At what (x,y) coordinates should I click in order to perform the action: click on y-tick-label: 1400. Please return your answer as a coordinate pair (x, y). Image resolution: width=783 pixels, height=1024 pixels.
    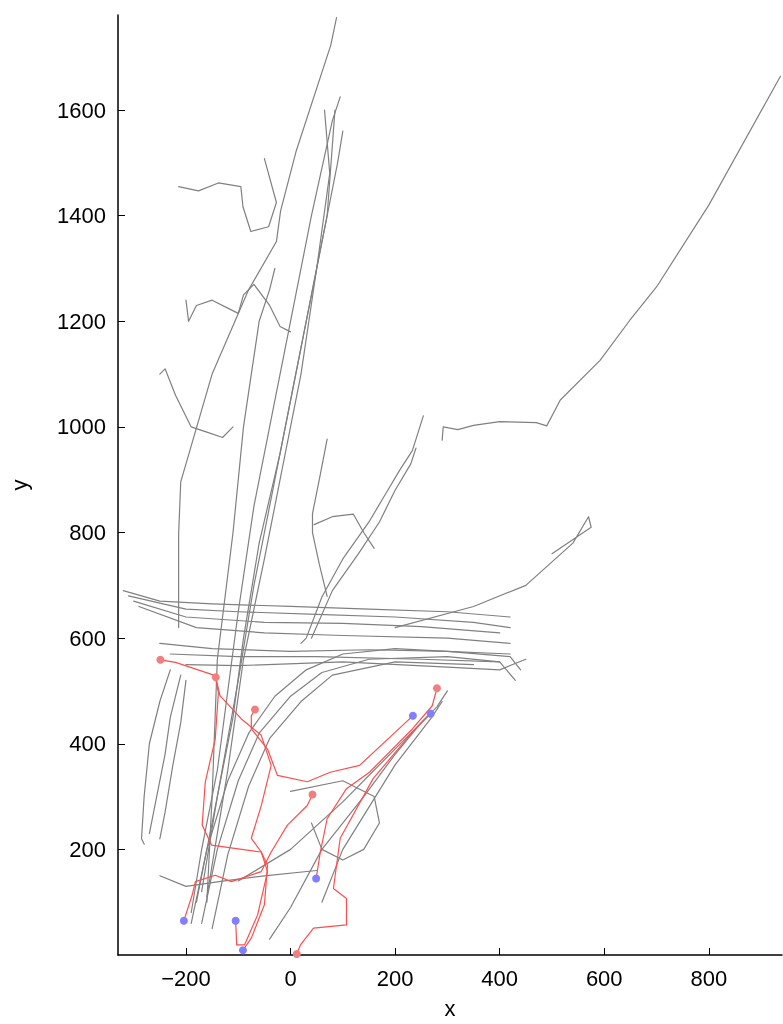
    Looking at the image, I should click on (81, 216).